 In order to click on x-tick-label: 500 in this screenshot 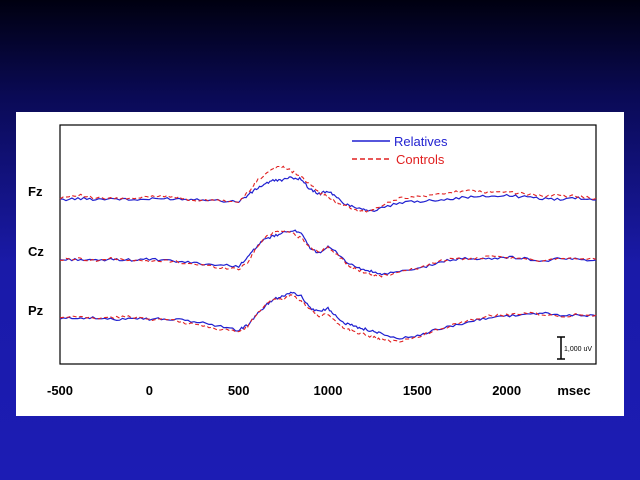, I will do `click(239, 390)`.